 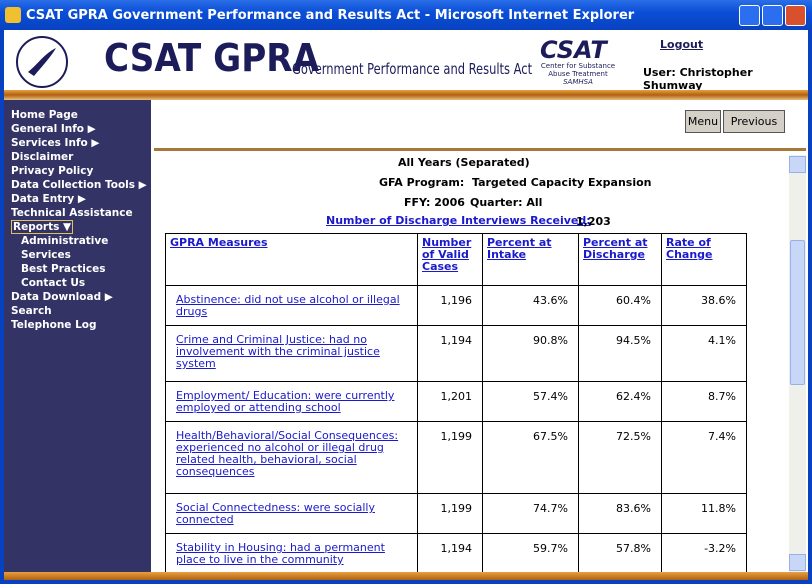 What do you see at coordinates (530, 552) in the screenshot?
I see `value-cell: 59.7%` at bounding box center [530, 552].